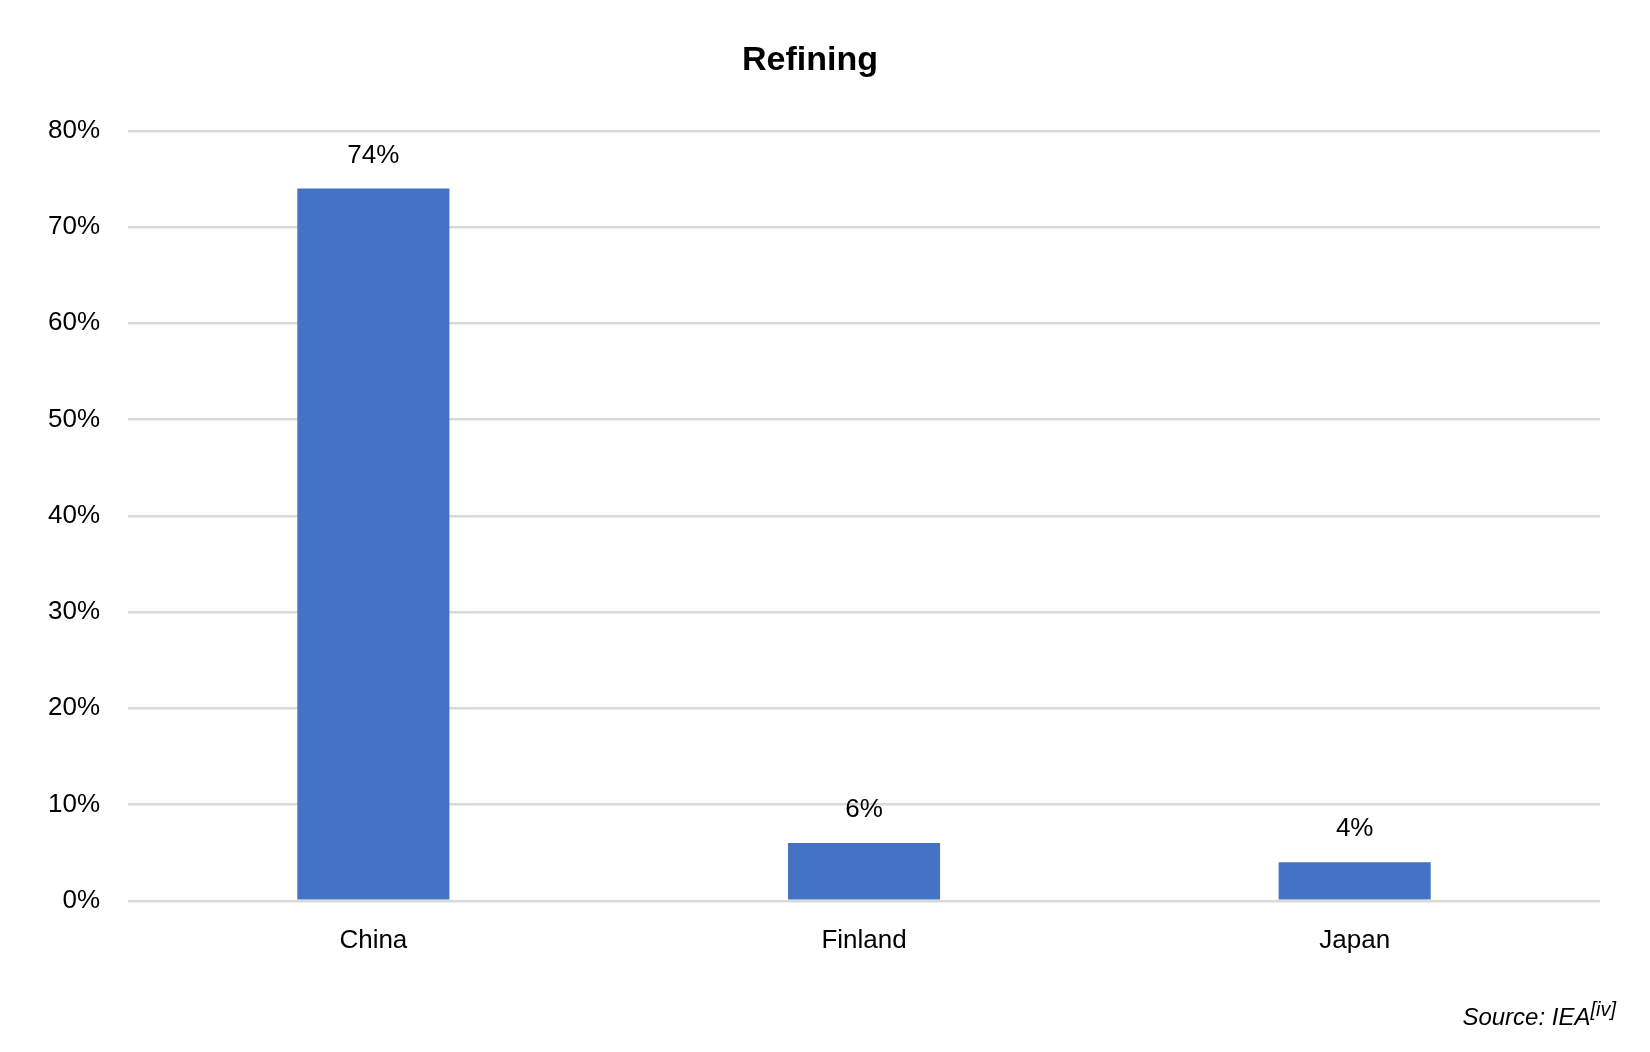 Image resolution: width=1650 pixels, height=1052 pixels. What do you see at coordinates (373, 938) in the screenshot?
I see `x-tick-label: China` at bounding box center [373, 938].